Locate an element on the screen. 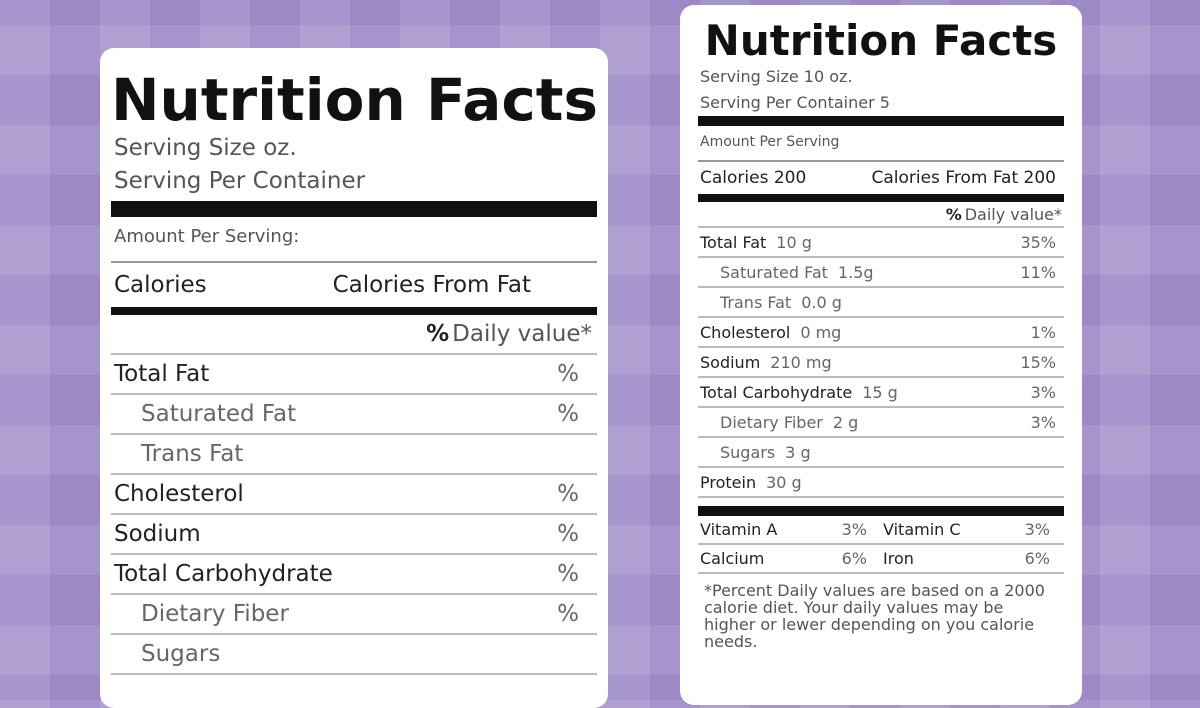 The width and height of the screenshot is (1200, 708). nutrient-row: Sugars is located at coordinates (354, 655).